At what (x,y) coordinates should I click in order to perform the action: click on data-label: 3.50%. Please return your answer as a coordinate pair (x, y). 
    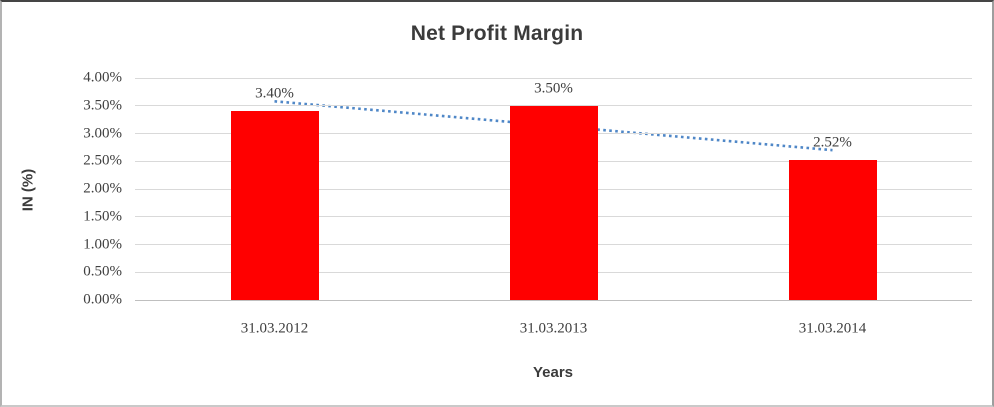
    Looking at the image, I should click on (553, 88).